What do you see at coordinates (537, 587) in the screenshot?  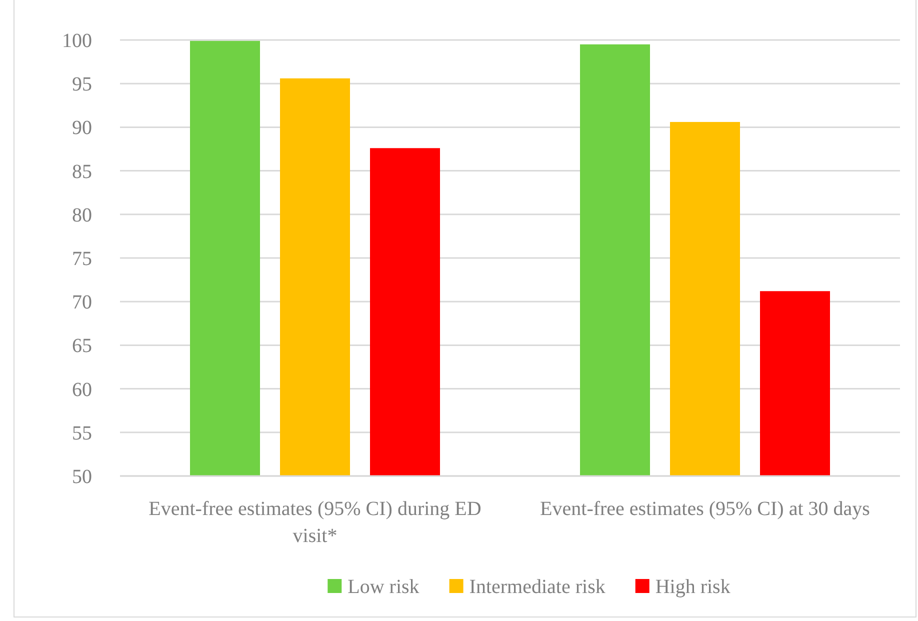 I see `legend-label: Intermediate risk` at bounding box center [537, 587].